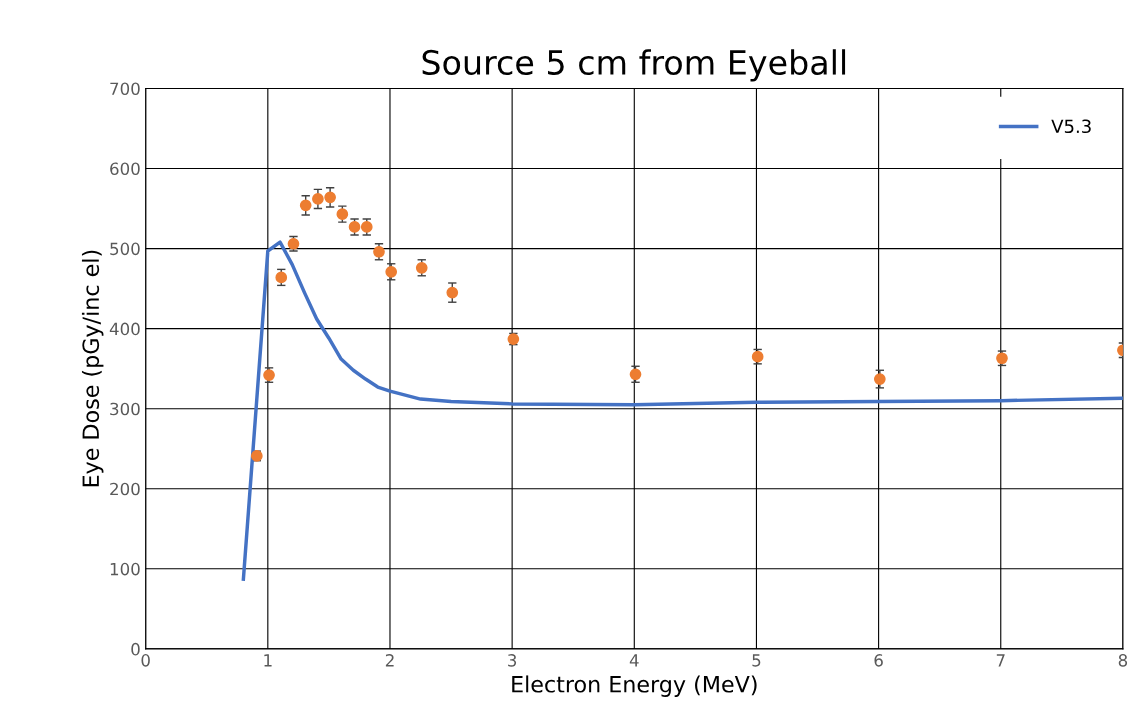 The width and height of the screenshot is (1147, 725). I want to click on x-tick-label: 5, so click(756, 660).